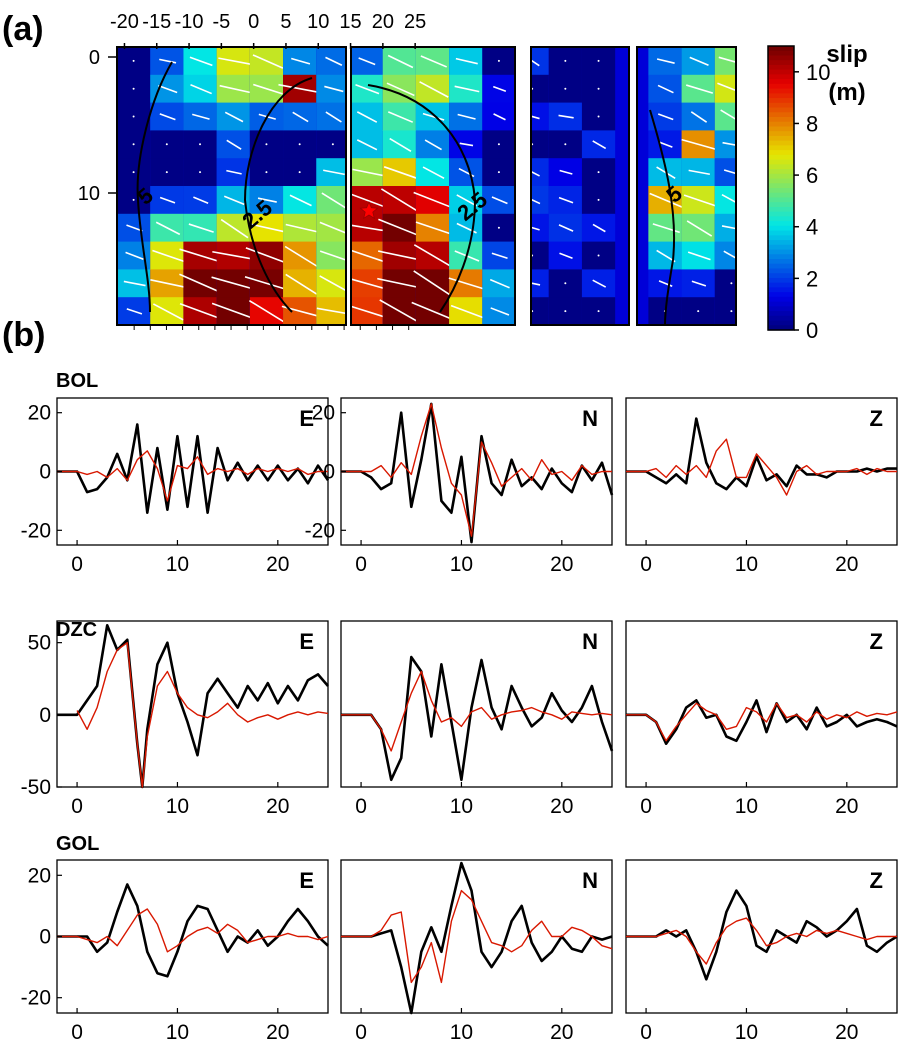  I want to click on y-tick-label: -50, so click(36, 787).